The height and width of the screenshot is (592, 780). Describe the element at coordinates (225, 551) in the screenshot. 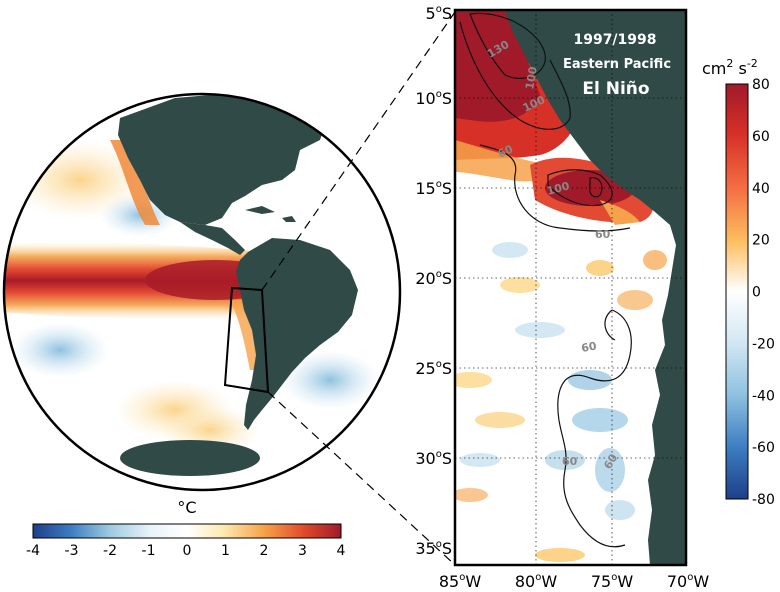

I see `sst-colorbar-tick-label: 1` at that location.